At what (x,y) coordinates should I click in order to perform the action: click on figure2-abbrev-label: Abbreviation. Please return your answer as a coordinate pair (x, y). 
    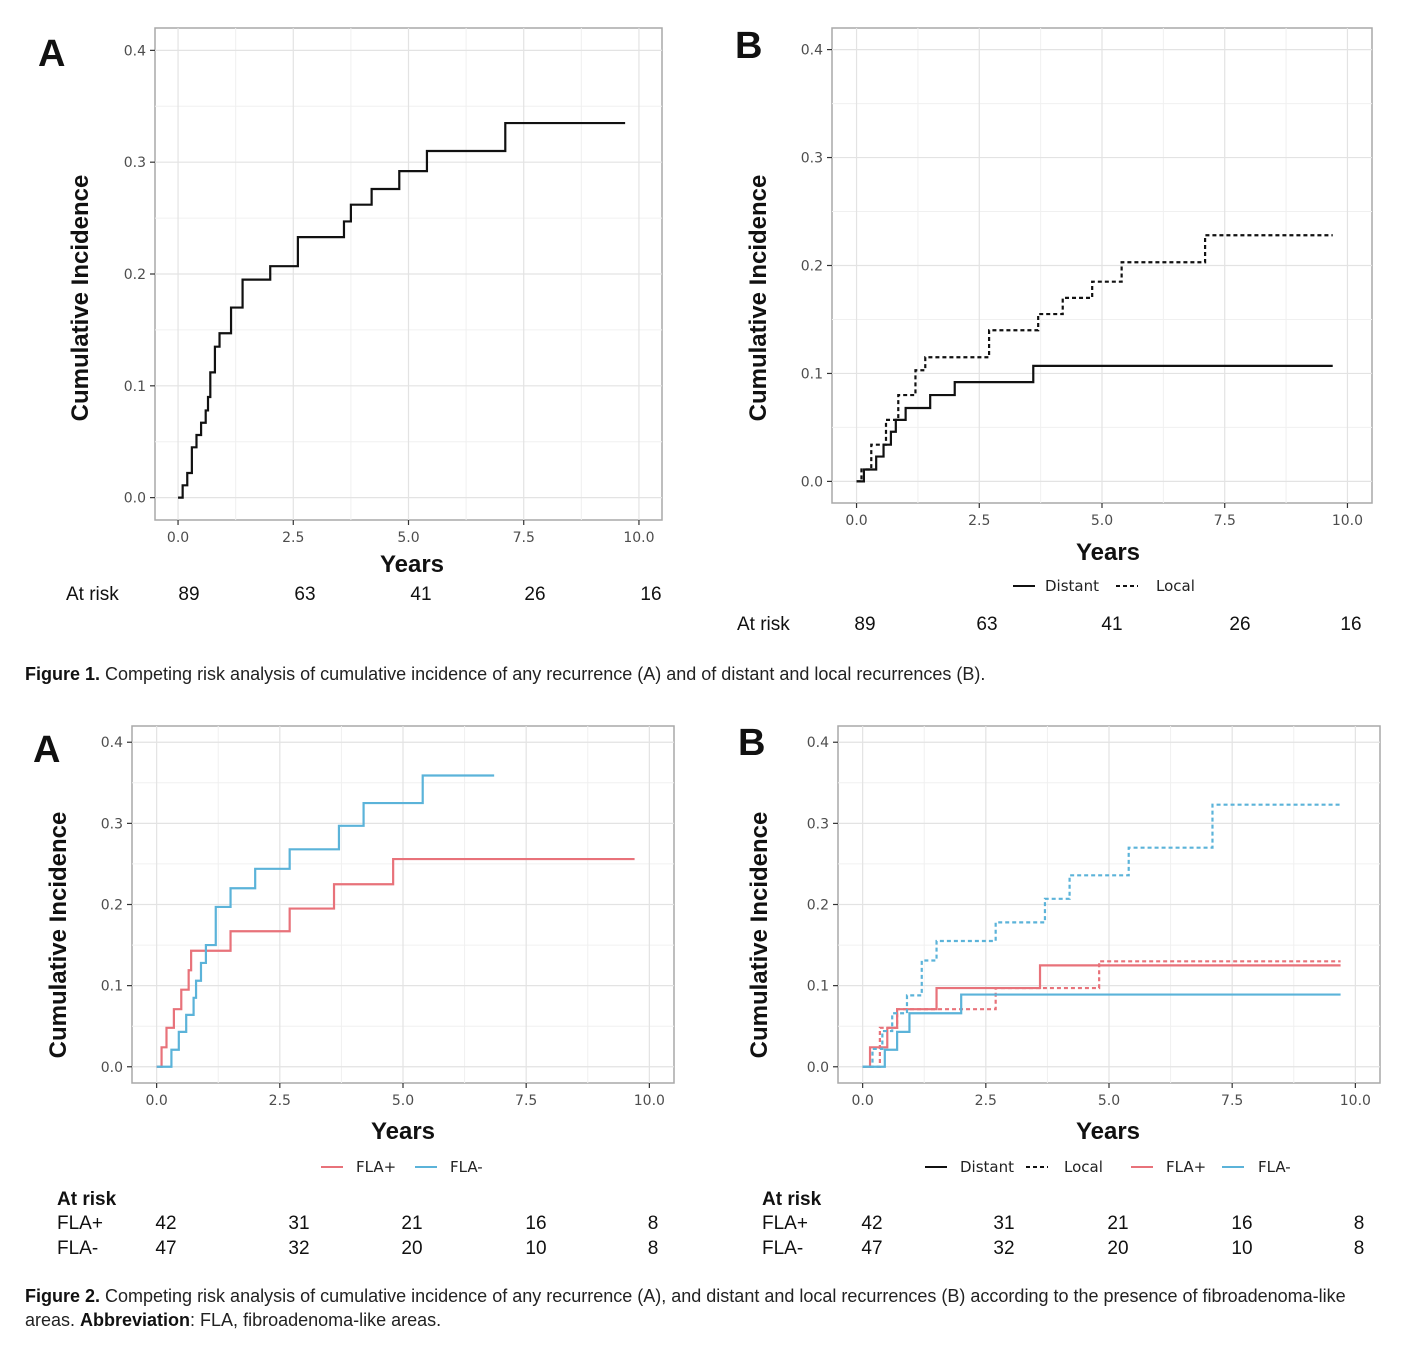
    Looking at the image, I should click on (135, 1320).